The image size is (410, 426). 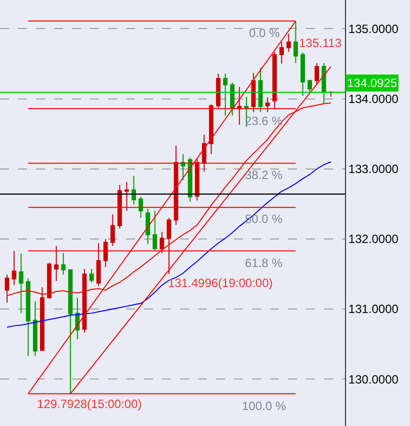 I want to click on annotation: 131.4996(19:00:00), so click(x=220, y=283).